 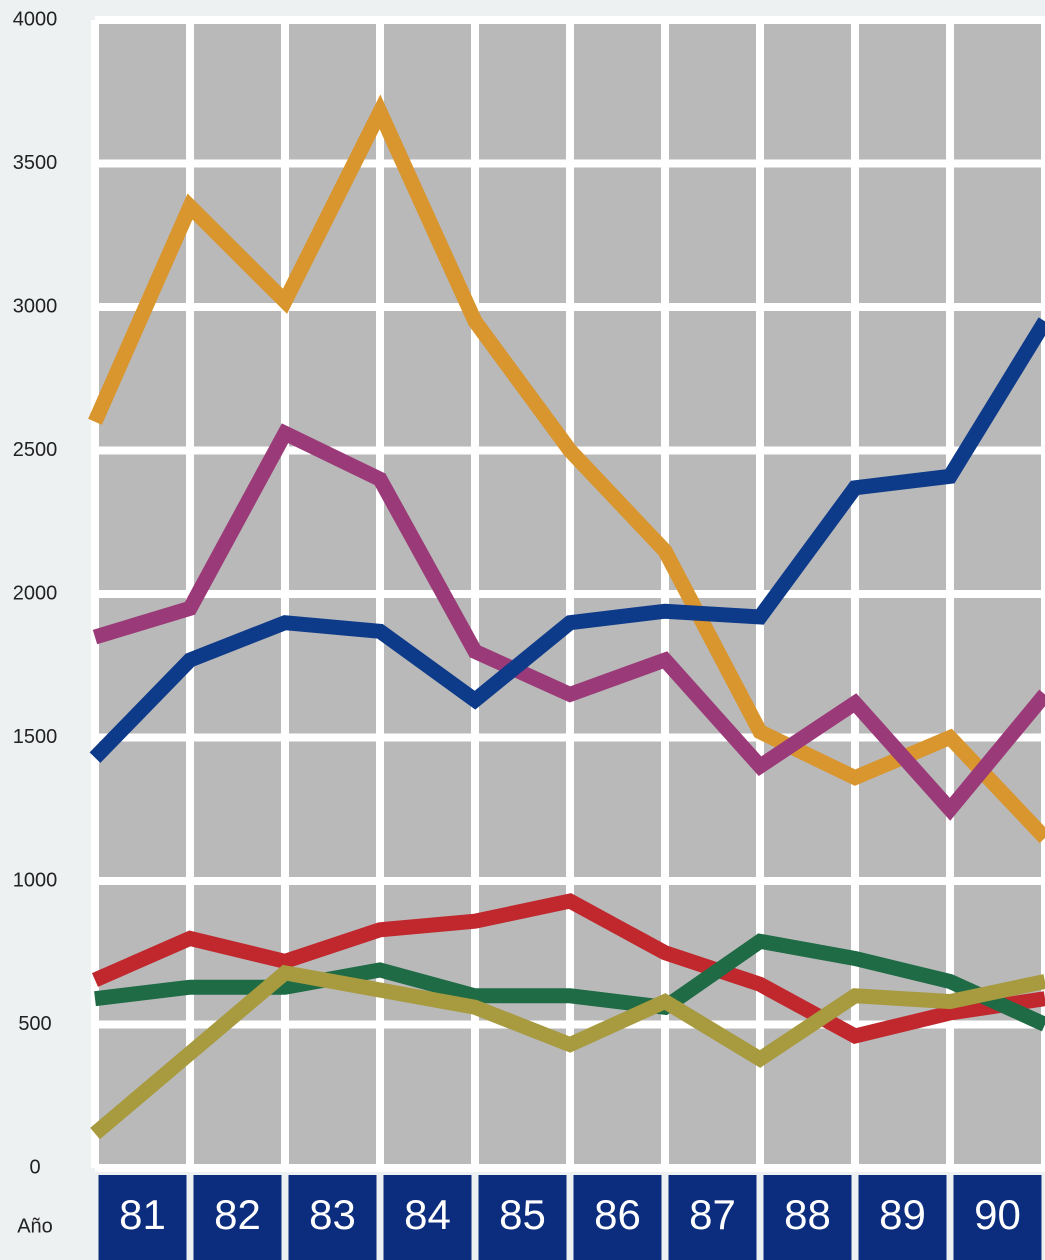 What do you see at coordinates (35, 593) in the screenshot?
I see `y-tick-label: 2000` at bounding box center [35, 593].